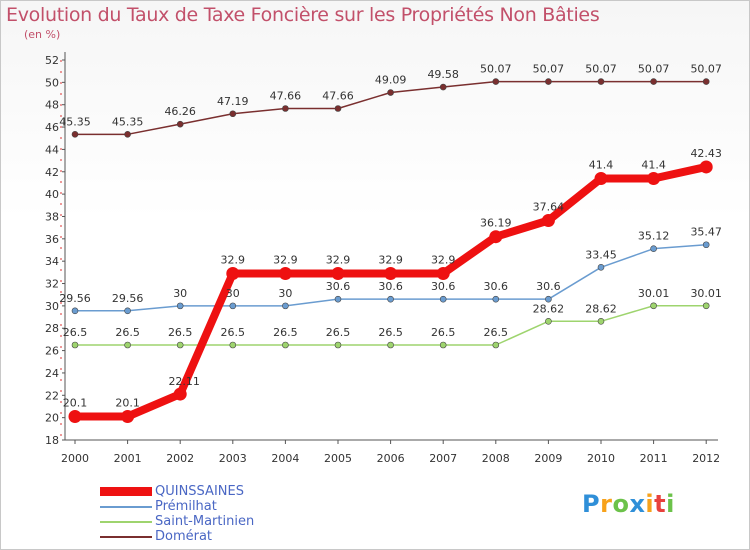 The width and height of the screenshot is (750, 550). Describe the element at coordinates (654, 458) in the screenshot. I see `x-tick-label: 2011` at that location.